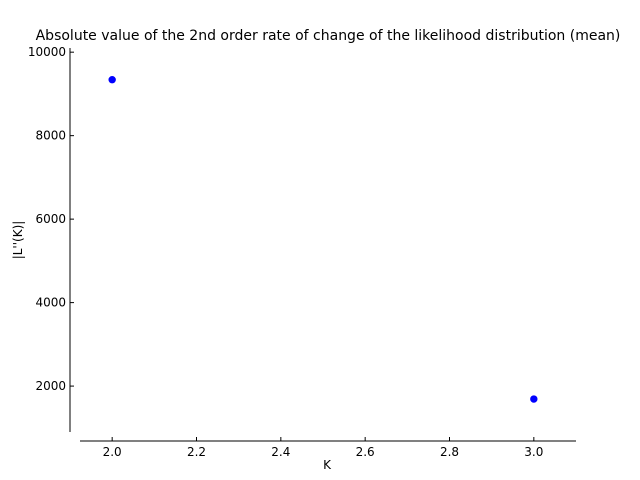 This screenshot has height=480, width=640. What do you see at coordinates (196, 452) in the screenshot?
I see `x-tick-label: 2.2` at bounding box center [196, 452].